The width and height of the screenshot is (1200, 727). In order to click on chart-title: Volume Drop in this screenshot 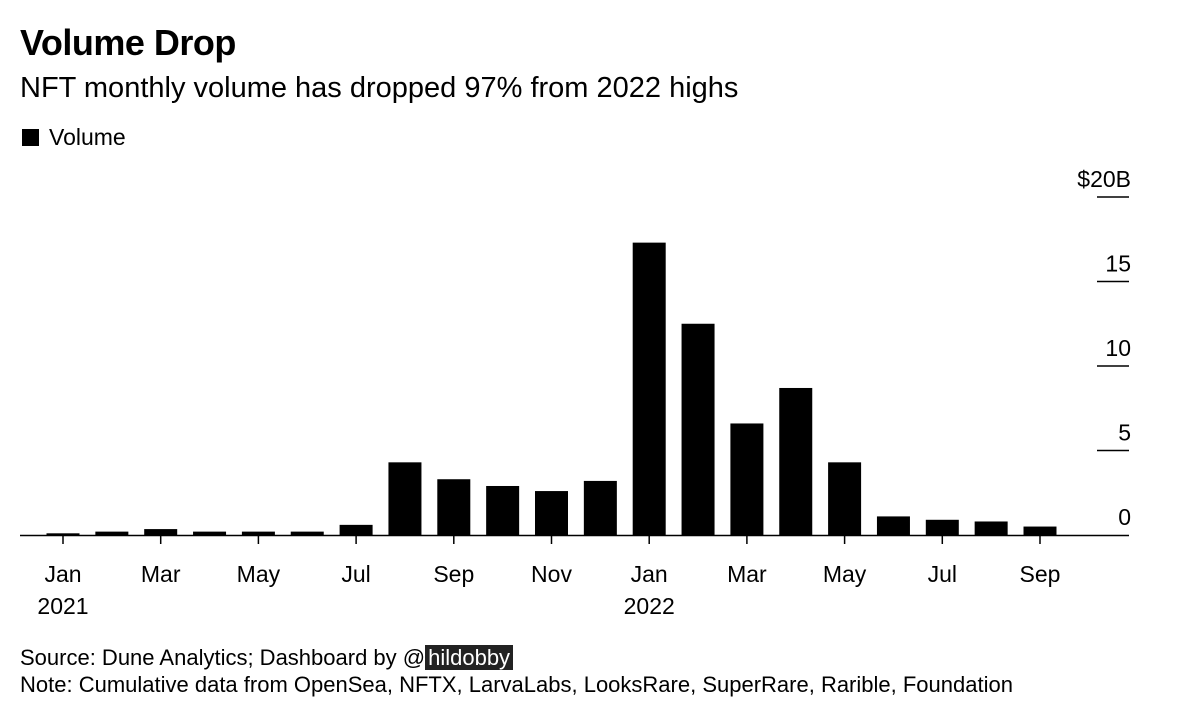, I will do `click(128, 42)`.